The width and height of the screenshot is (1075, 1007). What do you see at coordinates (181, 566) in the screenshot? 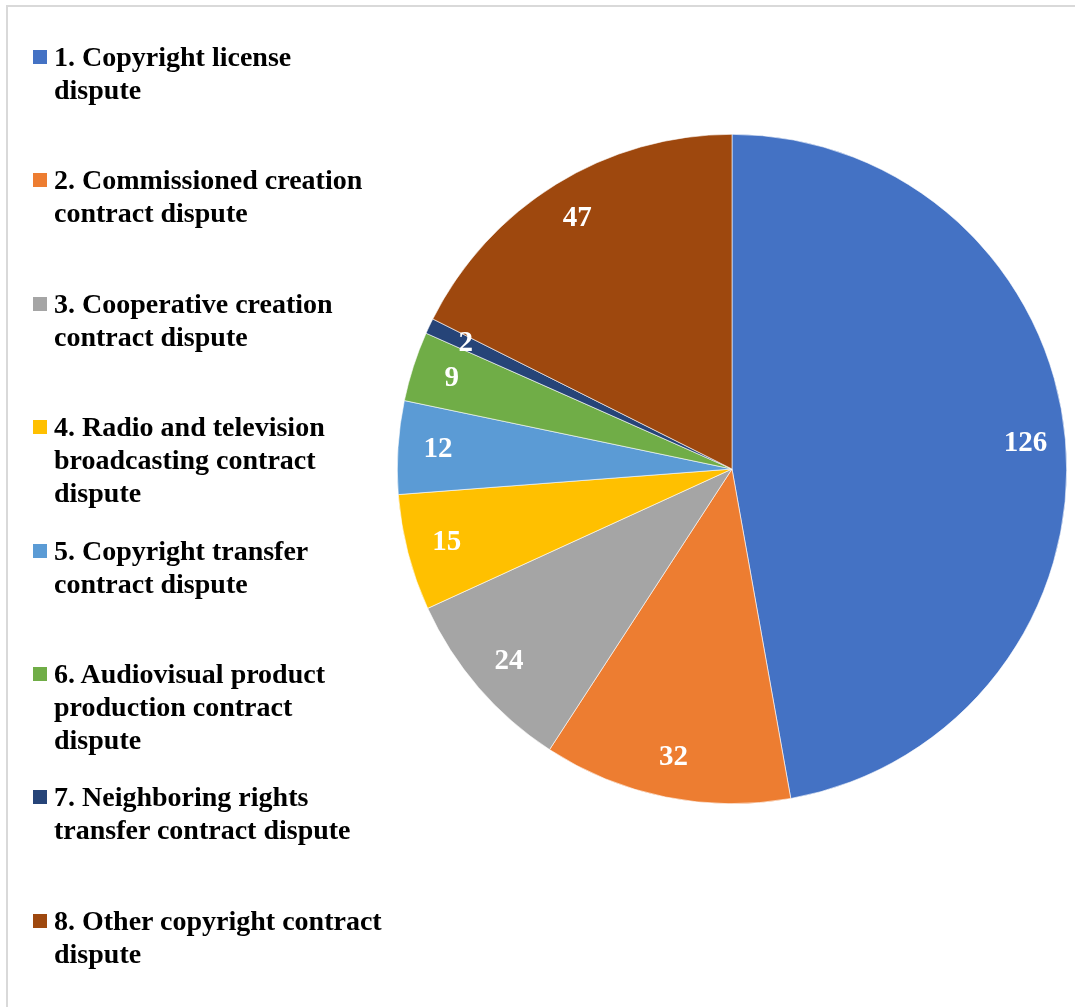
I see `legend-label: 5. Copyright transfer contract dispute` at bounding box center [181, 566].